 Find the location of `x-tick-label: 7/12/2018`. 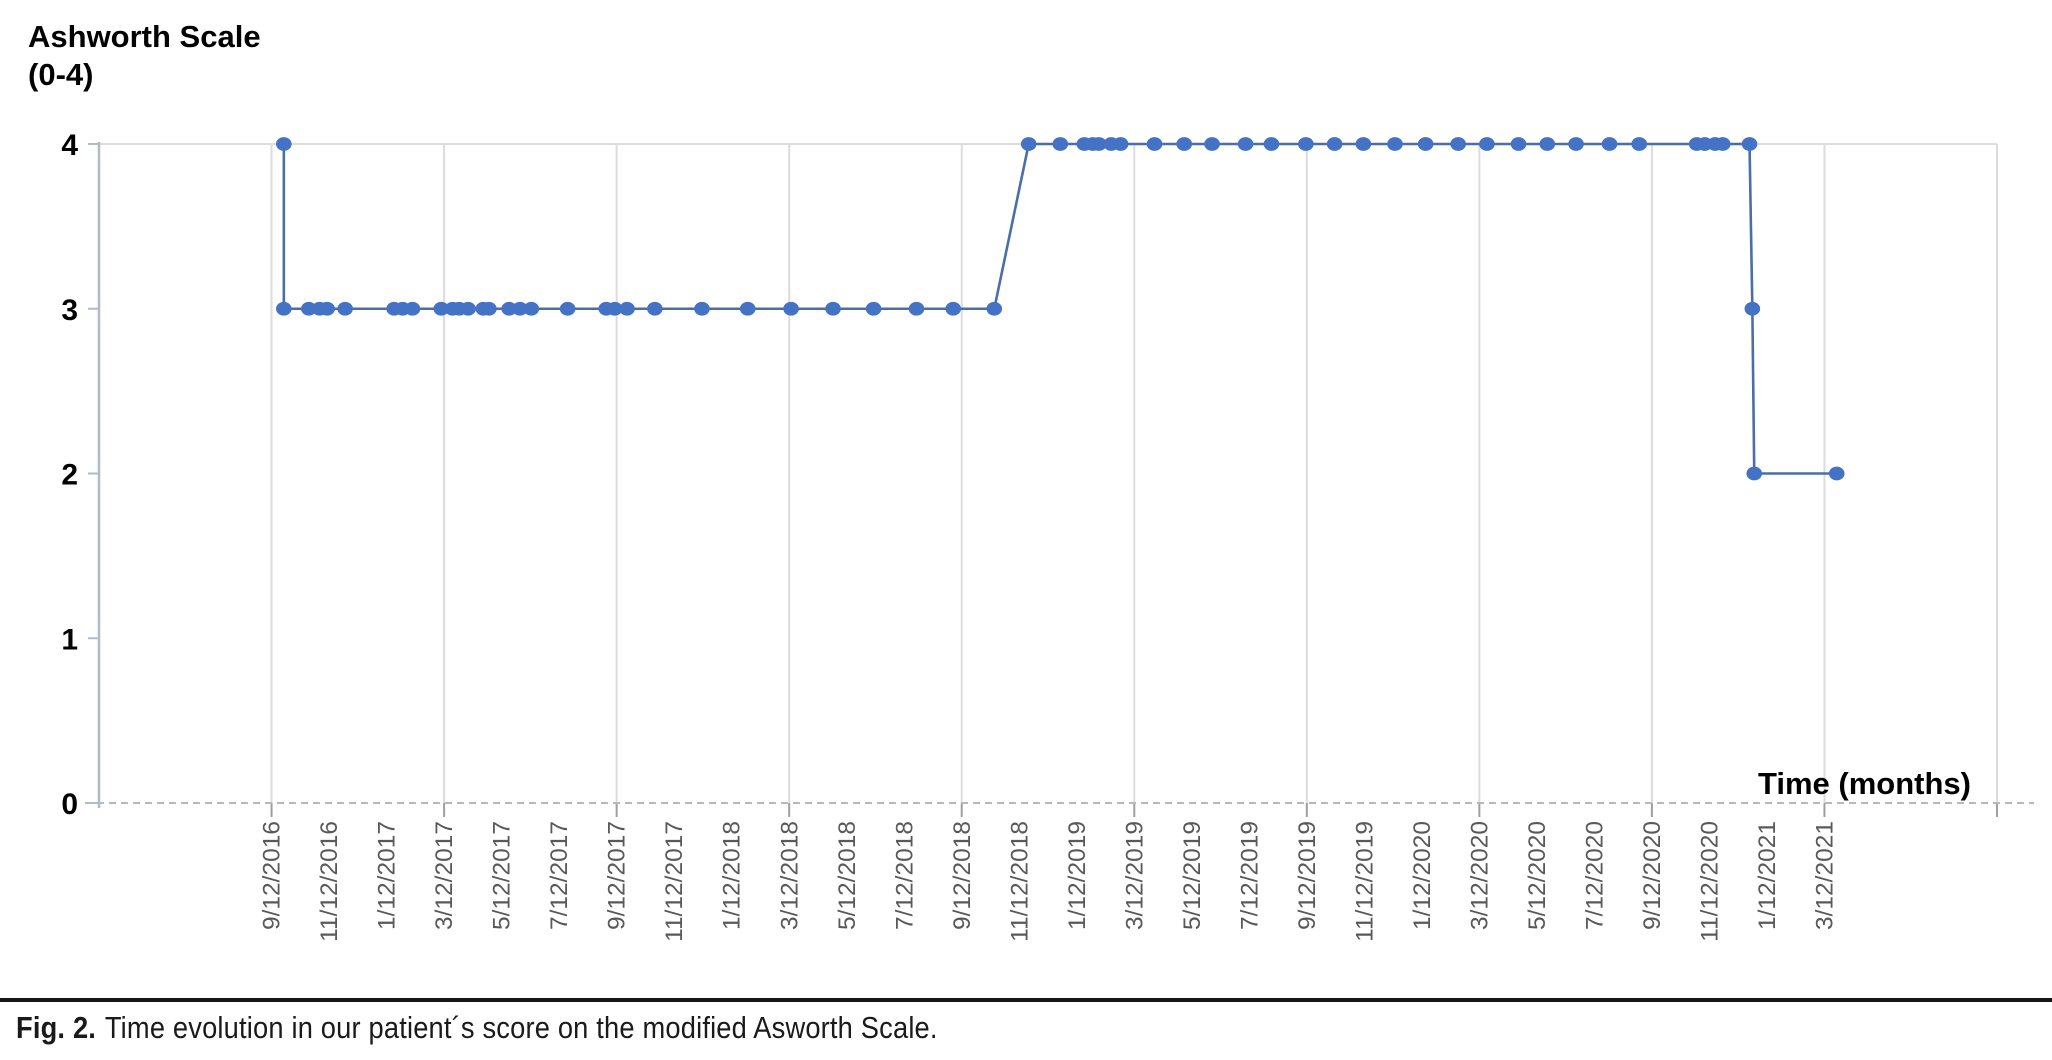

x-tick-label: 7/12/2018 is located at coordinates (904, 875).